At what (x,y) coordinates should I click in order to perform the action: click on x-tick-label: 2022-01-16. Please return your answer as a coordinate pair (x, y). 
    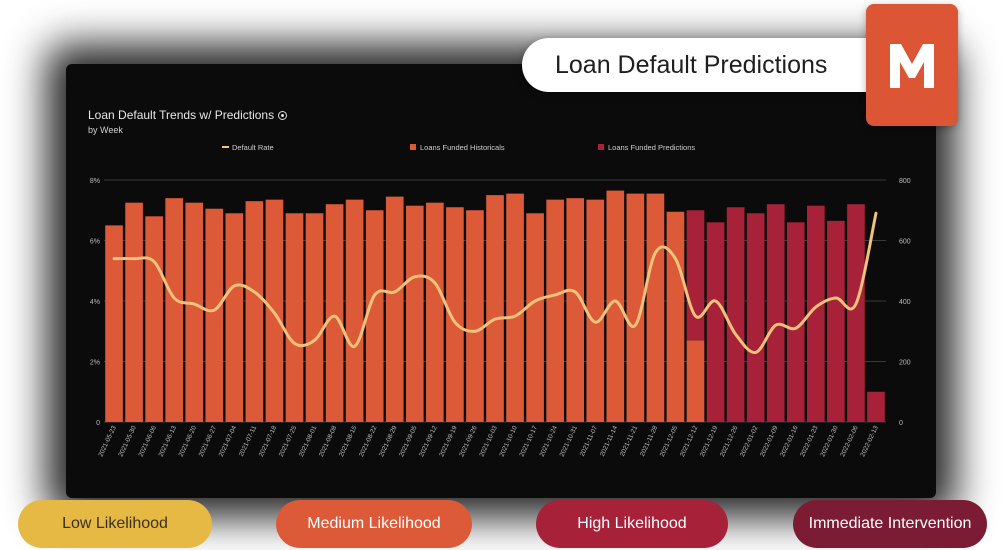
    Looking at the image, I should click on (789, 441).